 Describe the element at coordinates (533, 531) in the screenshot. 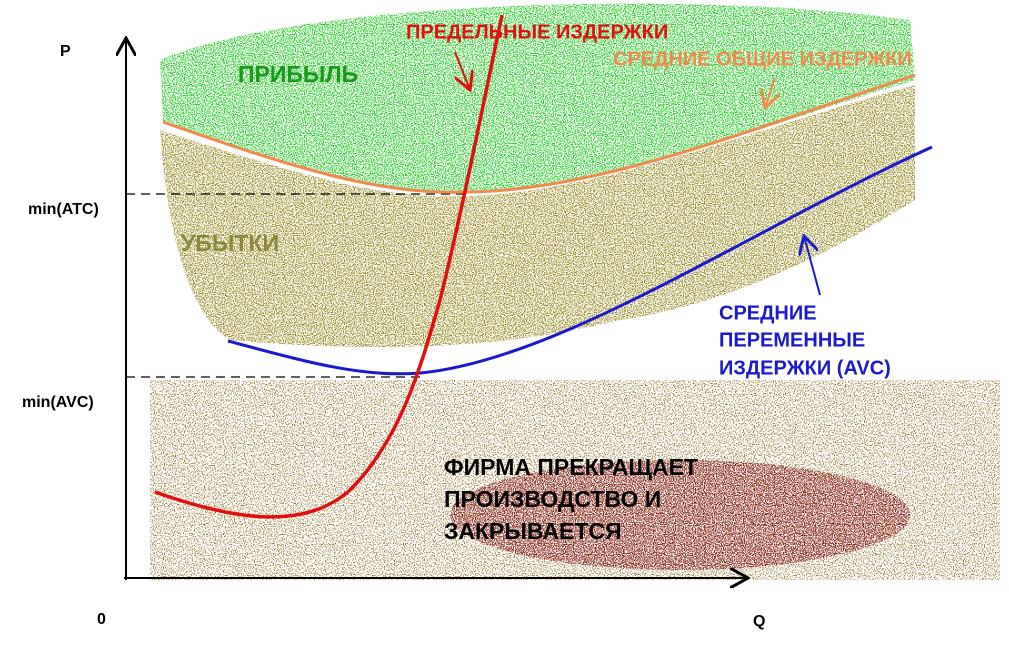

I see `shutdown-label: ЗАКРЫВАЕТСЯ` at that location.